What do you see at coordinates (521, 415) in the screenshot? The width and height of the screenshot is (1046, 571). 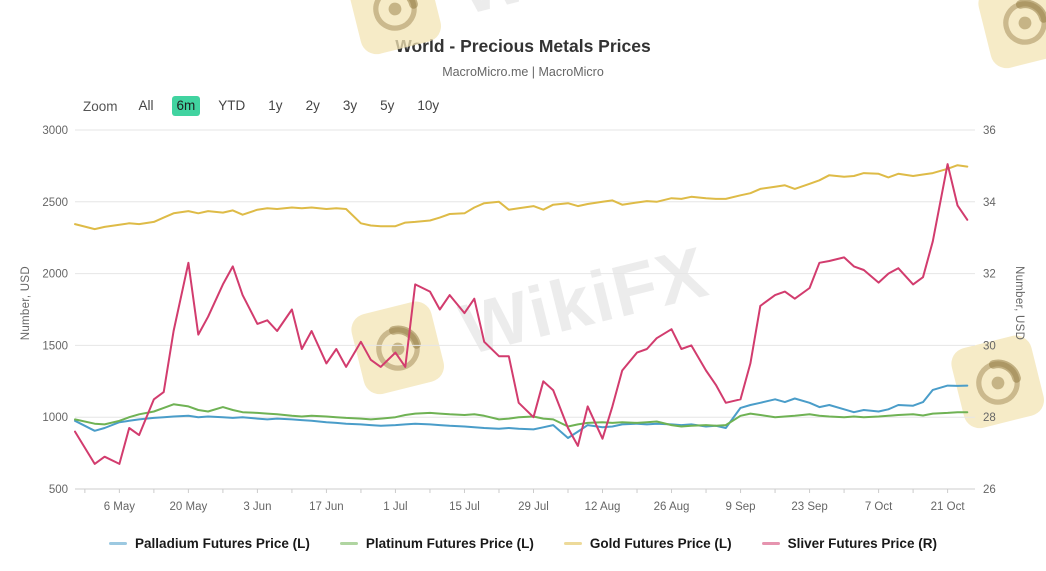 I see `series-line-platinum-futures-price-l` at bounding box center [521, 415].